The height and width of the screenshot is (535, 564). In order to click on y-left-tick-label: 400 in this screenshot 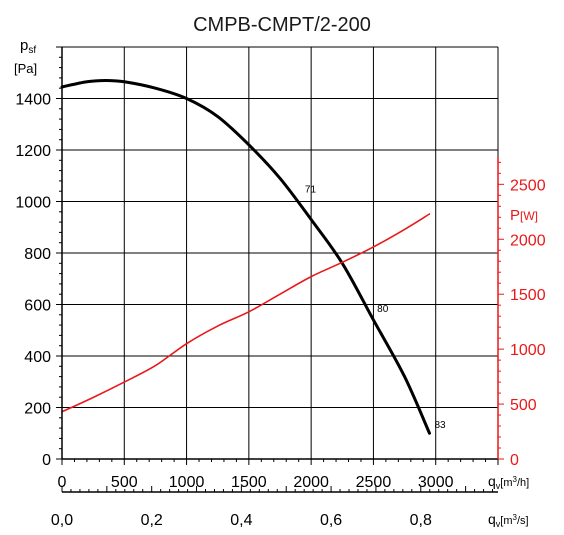, I will do `click(37, 357)`.